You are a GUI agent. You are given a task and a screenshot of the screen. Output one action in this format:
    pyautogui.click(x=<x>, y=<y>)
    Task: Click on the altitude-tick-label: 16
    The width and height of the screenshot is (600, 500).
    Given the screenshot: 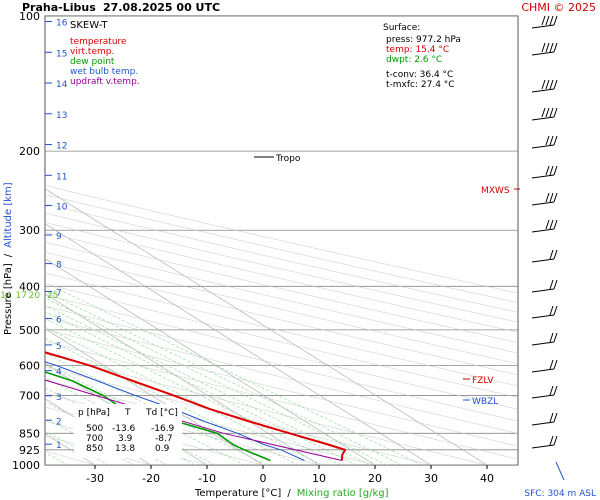 What is the action you would take?
    pyautogui.click(x=62, y=24)
    